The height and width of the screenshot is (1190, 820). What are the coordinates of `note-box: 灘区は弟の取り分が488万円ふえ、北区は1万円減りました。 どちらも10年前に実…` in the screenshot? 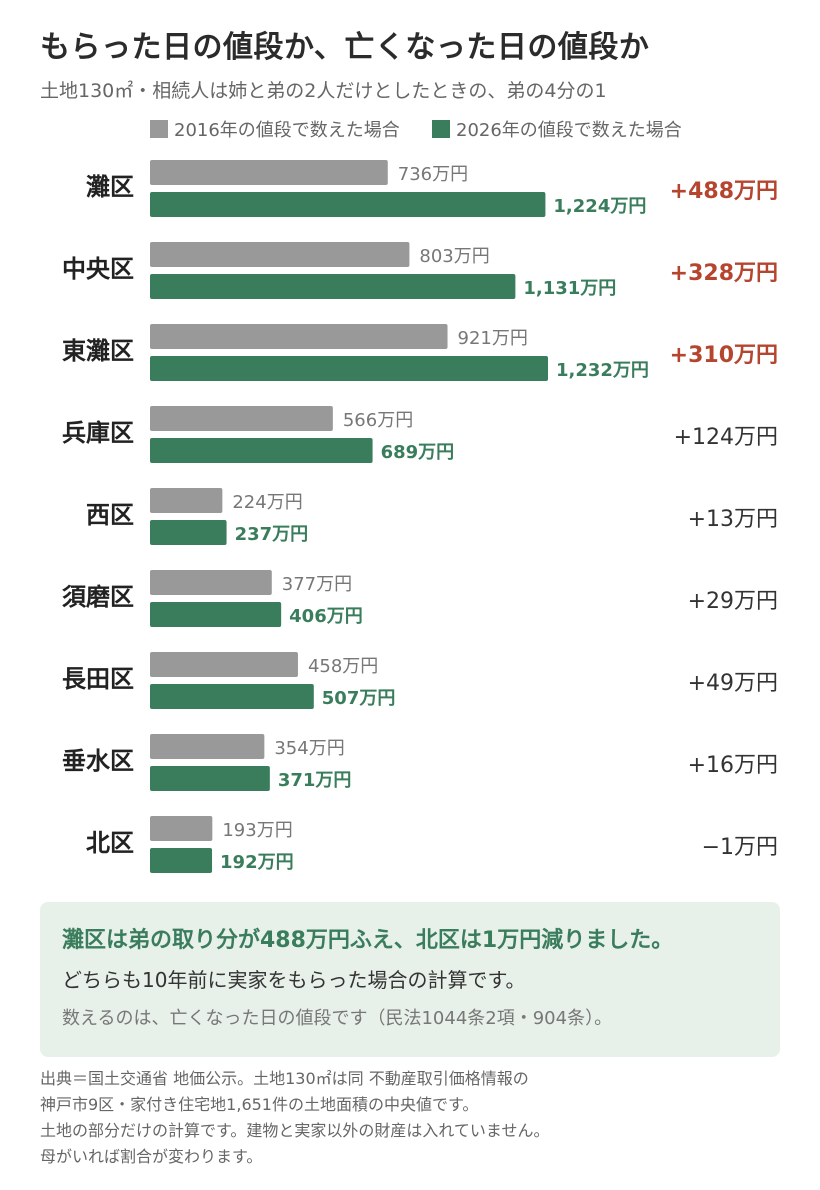 It's located at (410, 979).